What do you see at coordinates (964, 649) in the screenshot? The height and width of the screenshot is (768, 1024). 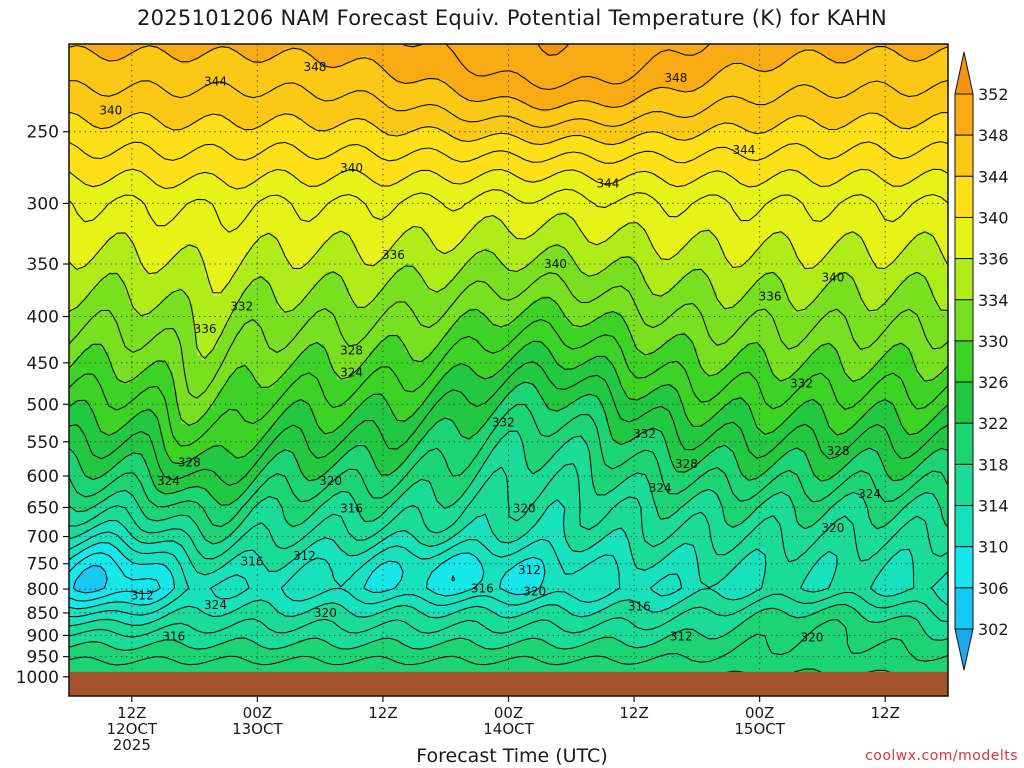 I see `colorbar-min-arrow` at bounding box center [964, 649].